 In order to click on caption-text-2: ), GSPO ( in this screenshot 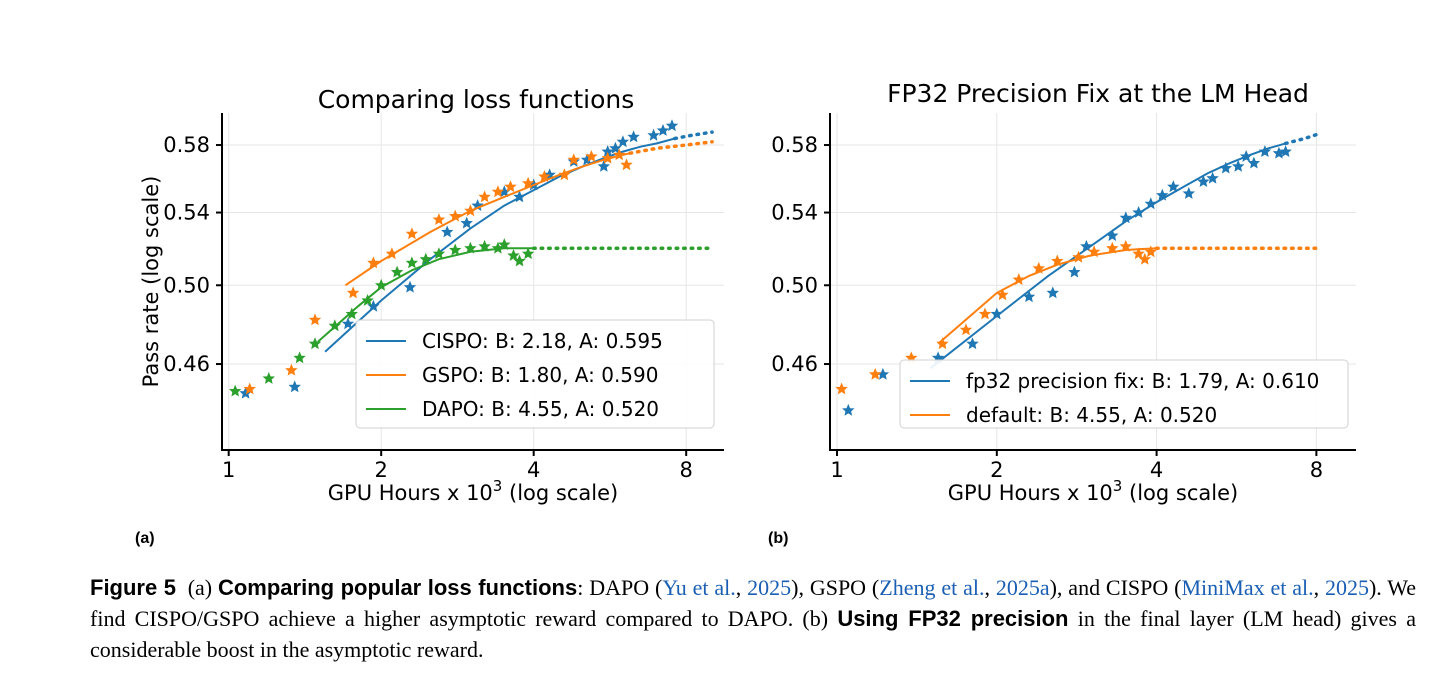, I will do `click(835, 587)`.